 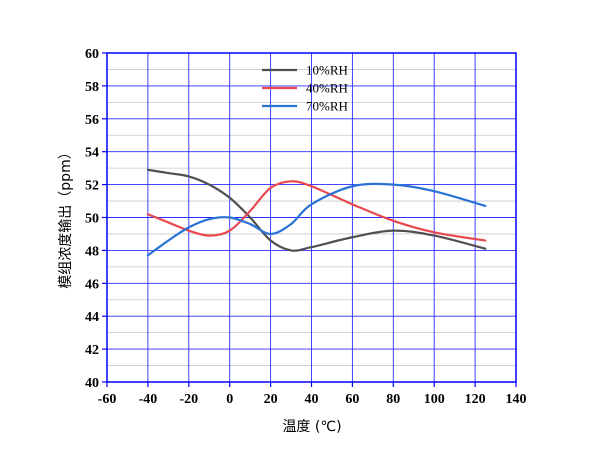 What do you see at coordinates (92, 153) in the screenshot?
I see `y-tick-label: 54` at bounding box center [92, 153].